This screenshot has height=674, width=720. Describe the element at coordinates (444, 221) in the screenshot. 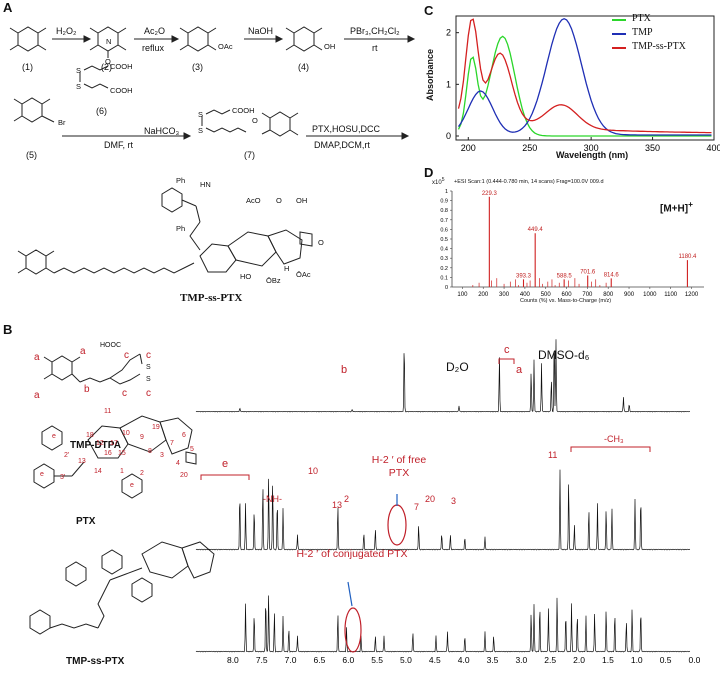

I see `ms-ytick-label: 0.7` at that location.